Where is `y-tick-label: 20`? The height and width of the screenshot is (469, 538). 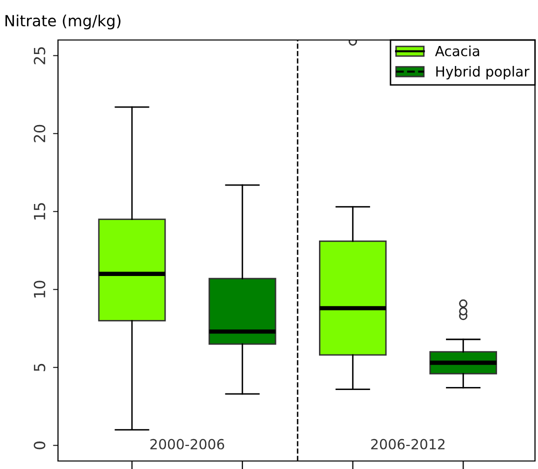
y-tick-label: 20 is located at coordinates (40, 133).